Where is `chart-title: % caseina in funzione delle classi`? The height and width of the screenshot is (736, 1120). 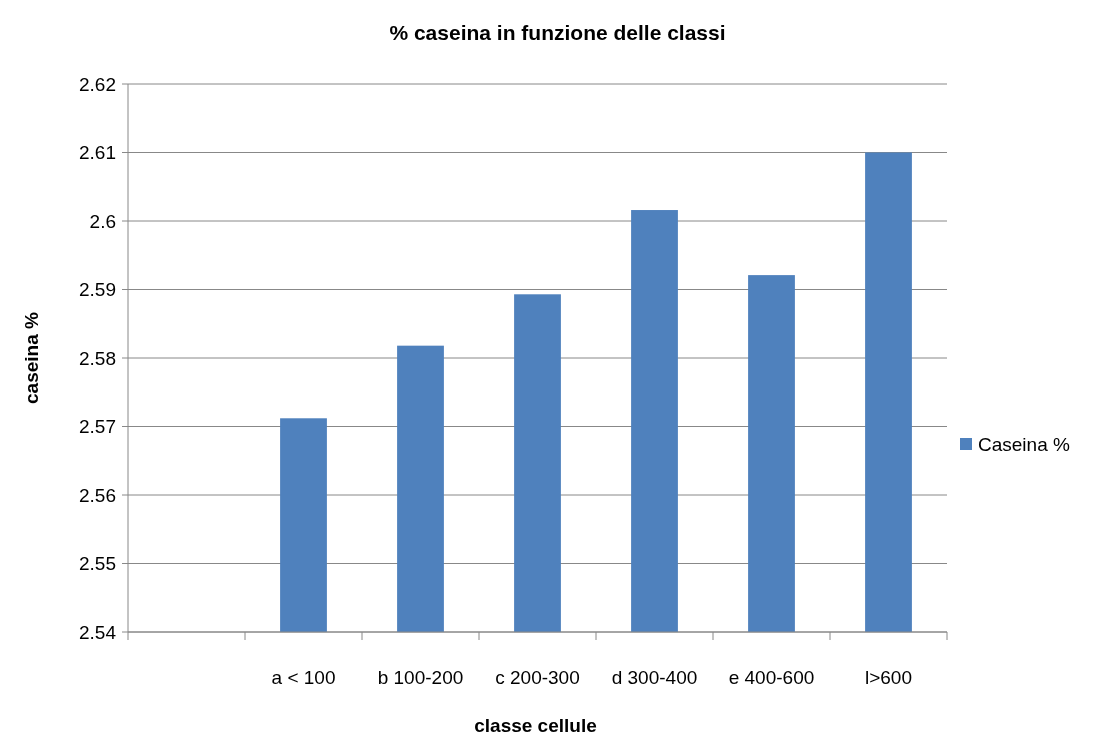
chart-title: % caseina in funzione delle classi is located at coordinates (557, 32).